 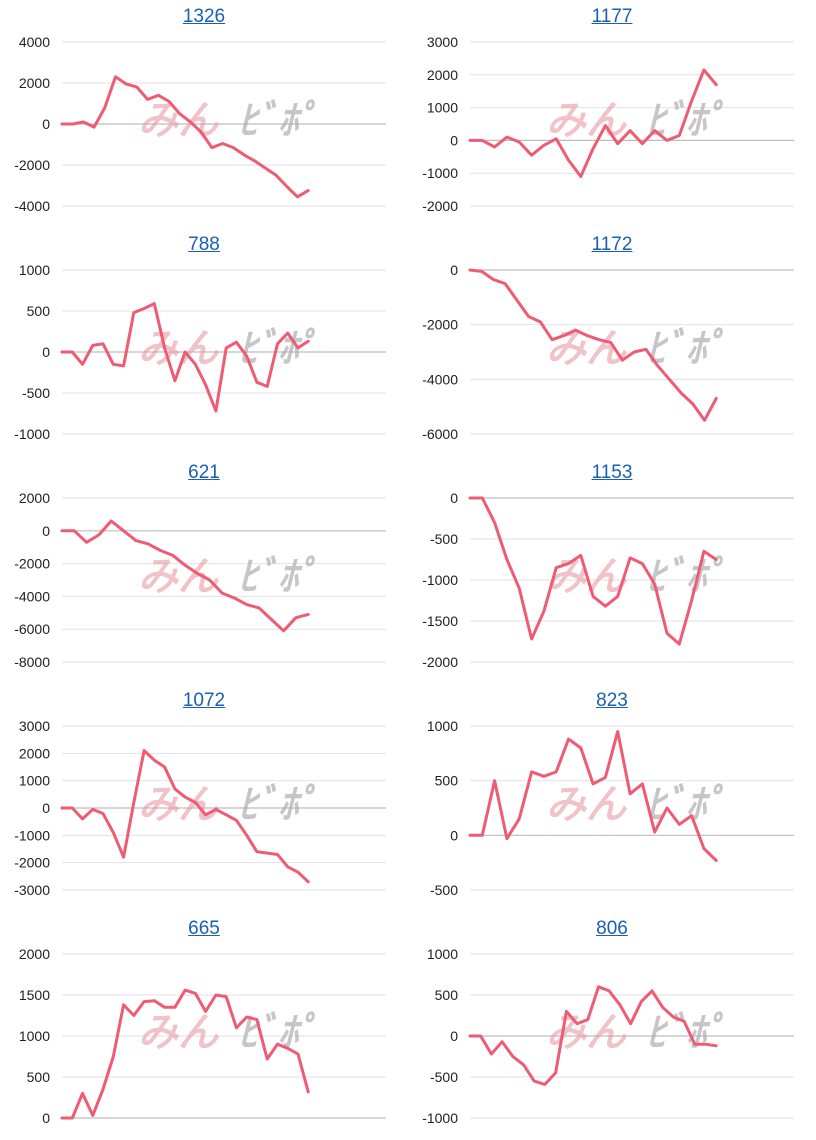 I want to click on chart-title-link: 1177, so click(x=612, y=16).